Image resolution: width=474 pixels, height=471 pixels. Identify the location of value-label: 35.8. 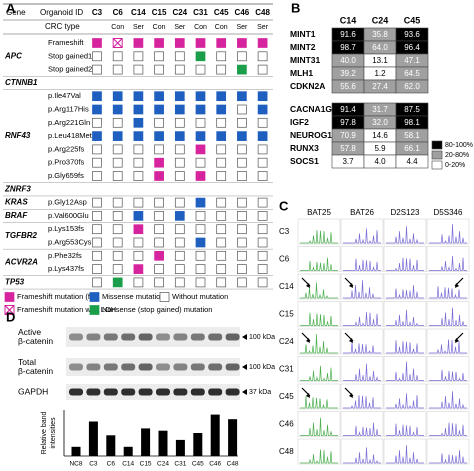
(380, 34).